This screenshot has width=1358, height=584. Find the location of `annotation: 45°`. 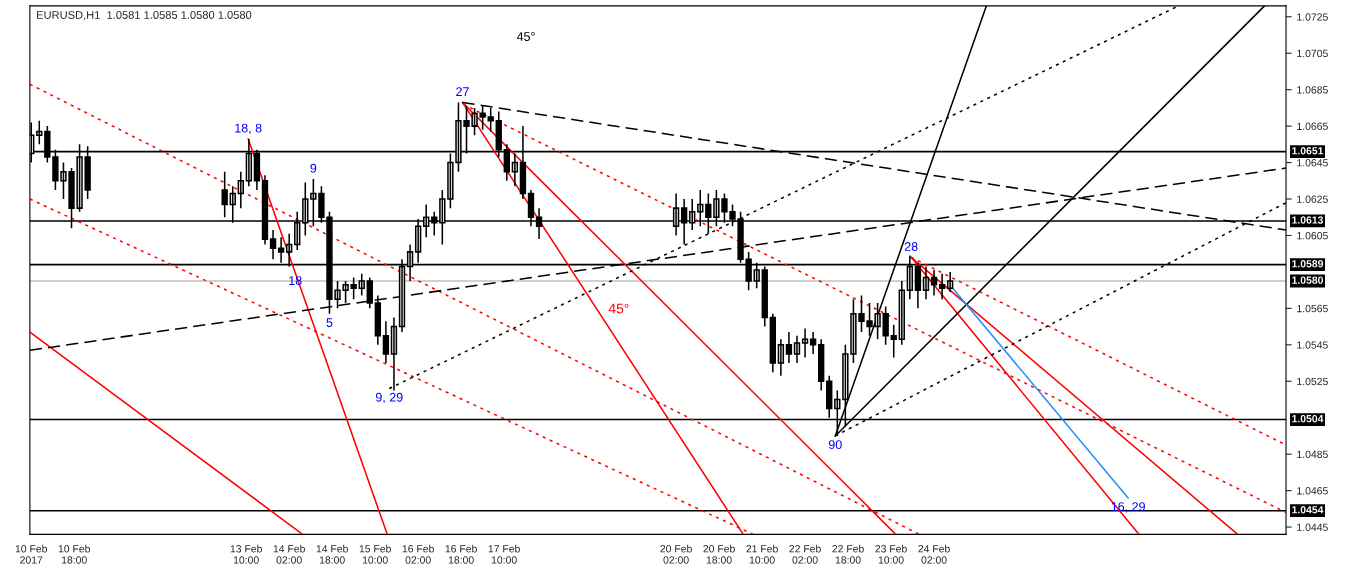

annotation: 45° is located at coordinates (525, 36).